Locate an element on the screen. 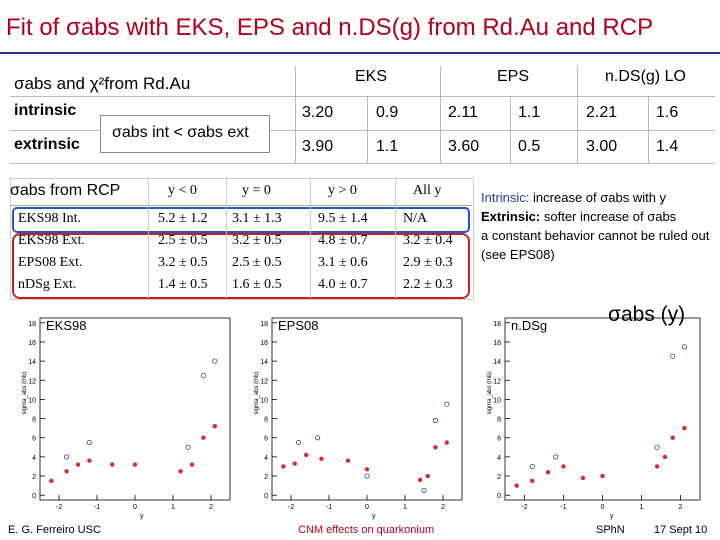 This screenshot has height=540, width=720. table-frame is located at coordinates (242, 239).